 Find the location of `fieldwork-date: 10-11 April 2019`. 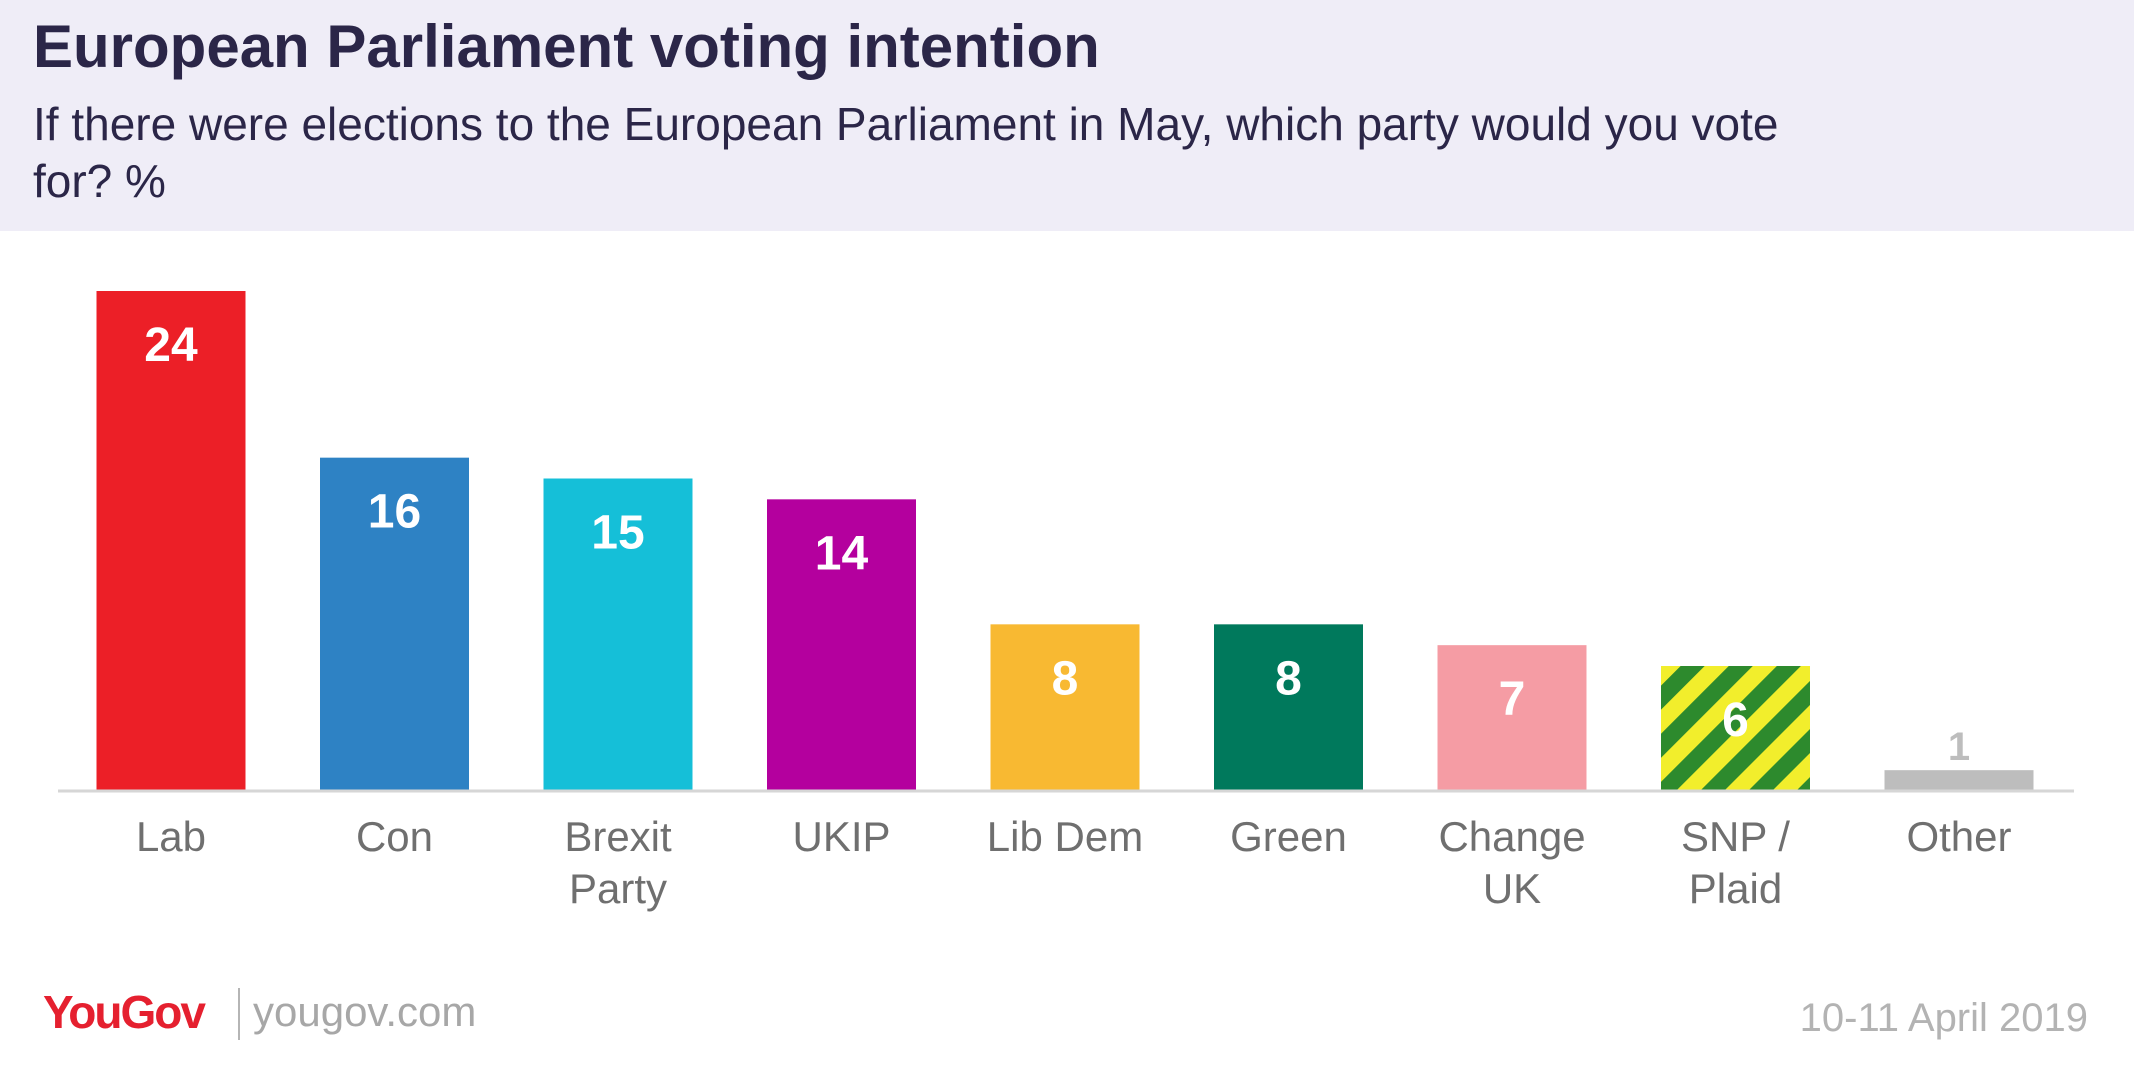

fieldwork-date: 10-11 April 2019 is located at coordinates (1943, 1018).